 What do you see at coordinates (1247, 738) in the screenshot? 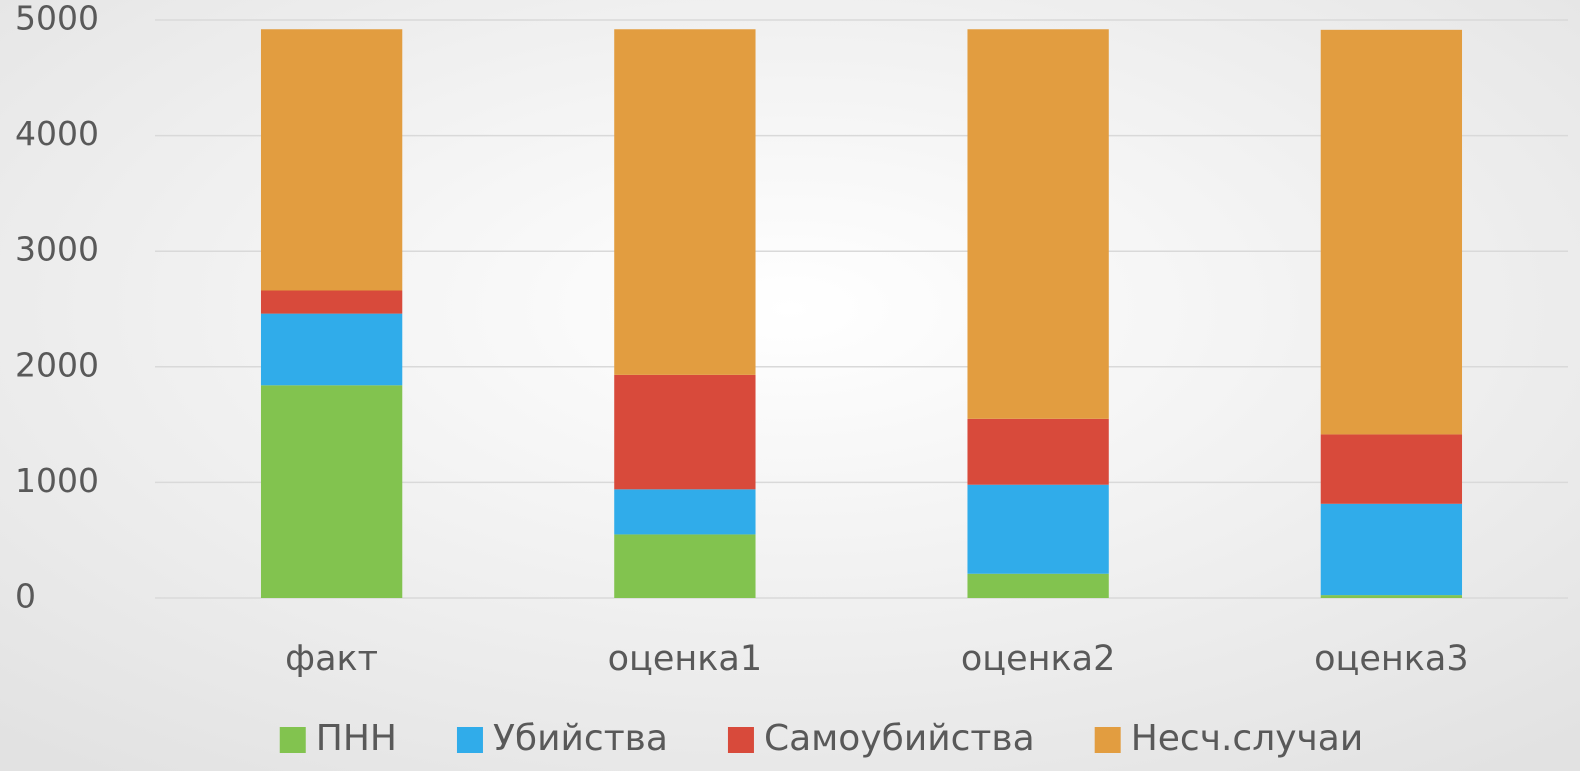
I see `legend-label: Несч.случаи` at bounding box center [1247, 738].